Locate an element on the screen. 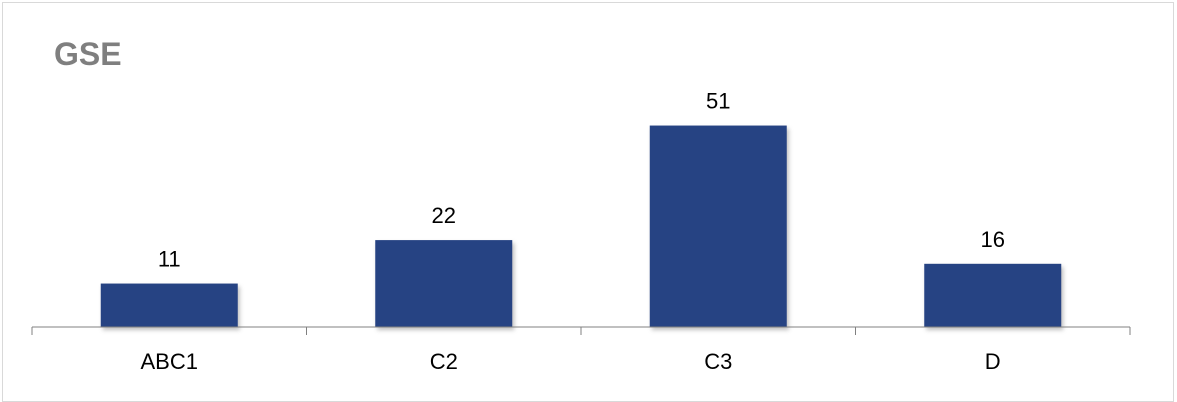 This screenshot has width=1177, height=402. data-label-c3: 51 is located at coordinates (718, 101).